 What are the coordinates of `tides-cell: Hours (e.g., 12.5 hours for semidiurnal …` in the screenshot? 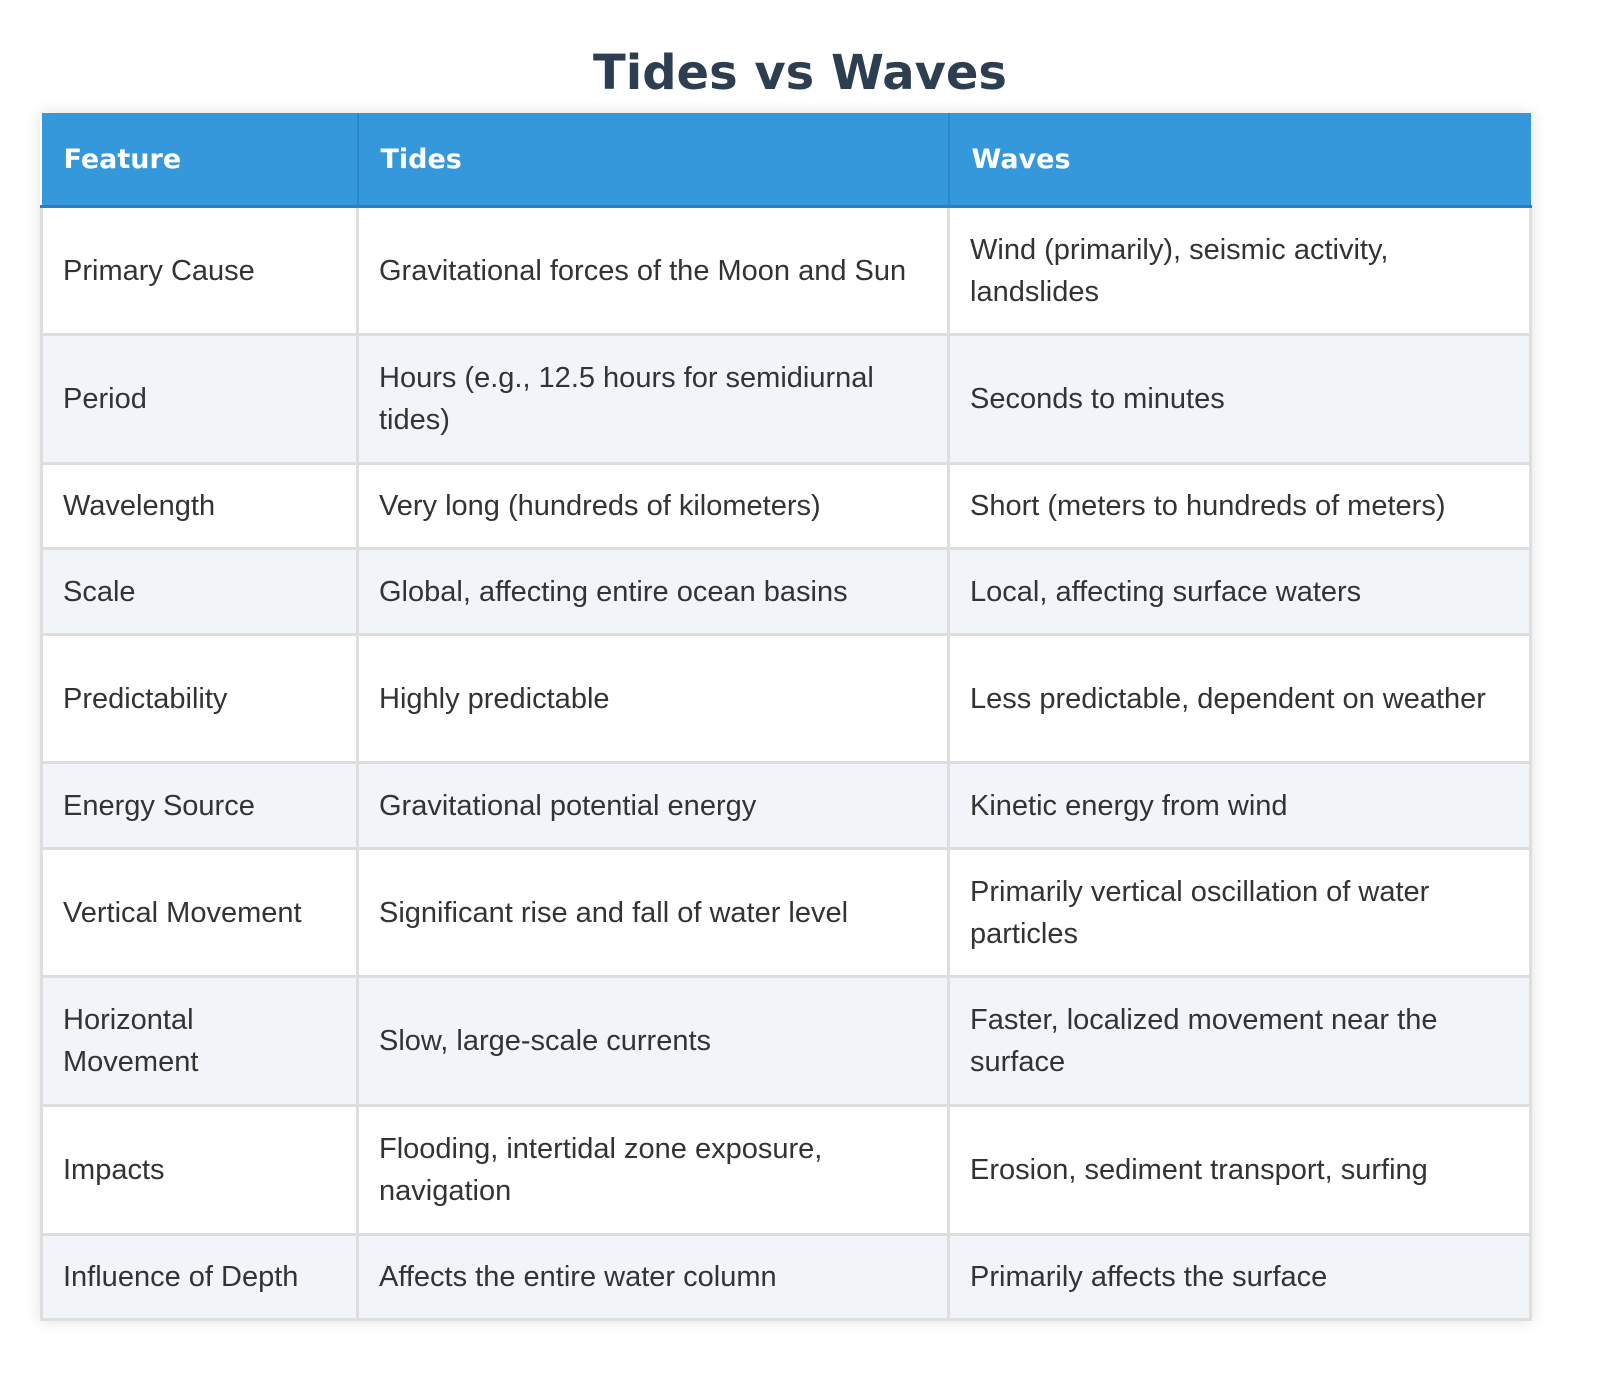 It's located at (653, 399).